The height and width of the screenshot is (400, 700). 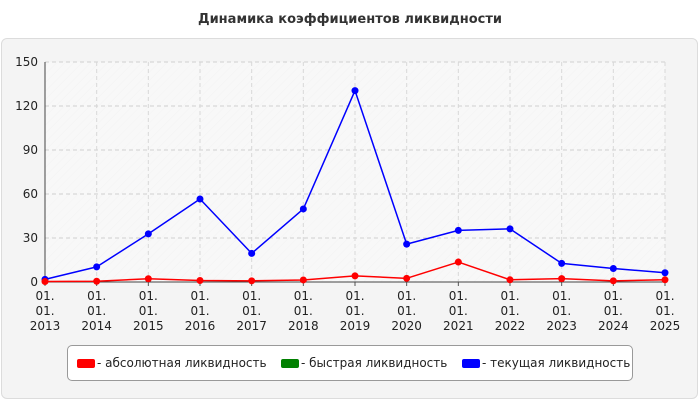 I want to click on y-tick-label: 60, so click(x=30, y=194).